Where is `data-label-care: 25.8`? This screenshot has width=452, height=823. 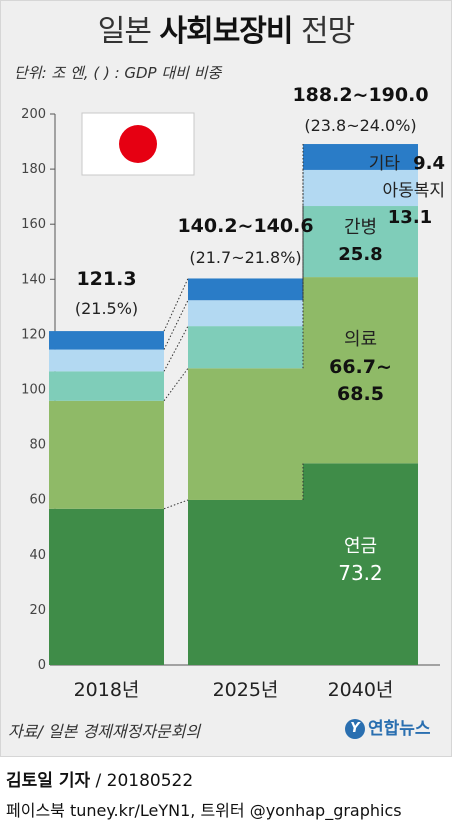 data-label-care: 25.8 is located at coordinates (360, 254).